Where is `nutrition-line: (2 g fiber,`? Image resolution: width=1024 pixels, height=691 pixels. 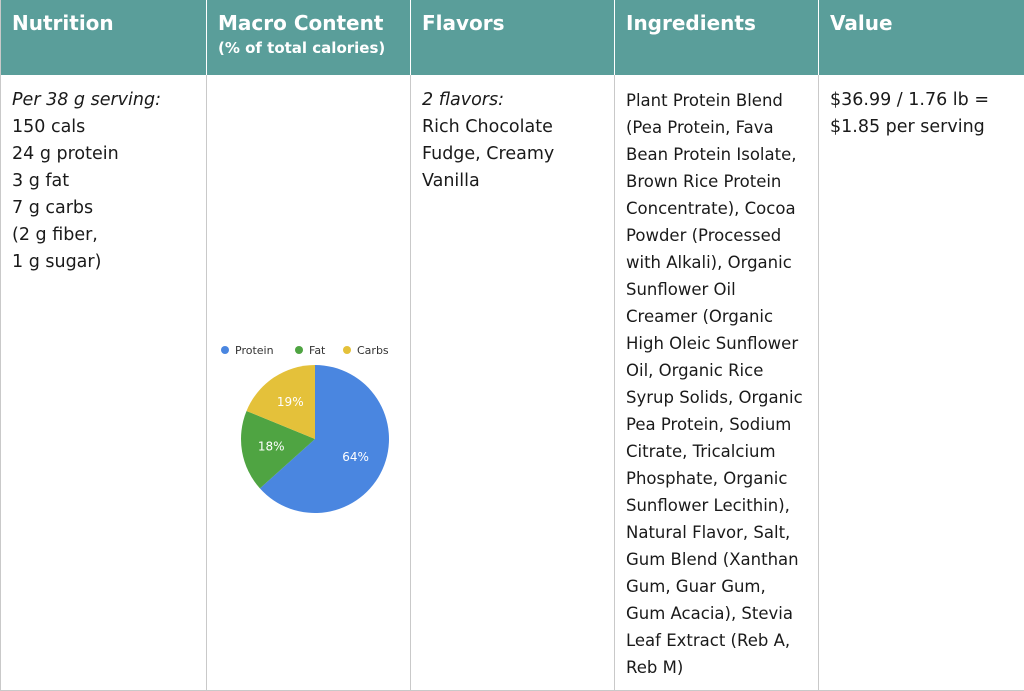
nutrition-line: (2 g fiber, is located at coordinates (55, 235).